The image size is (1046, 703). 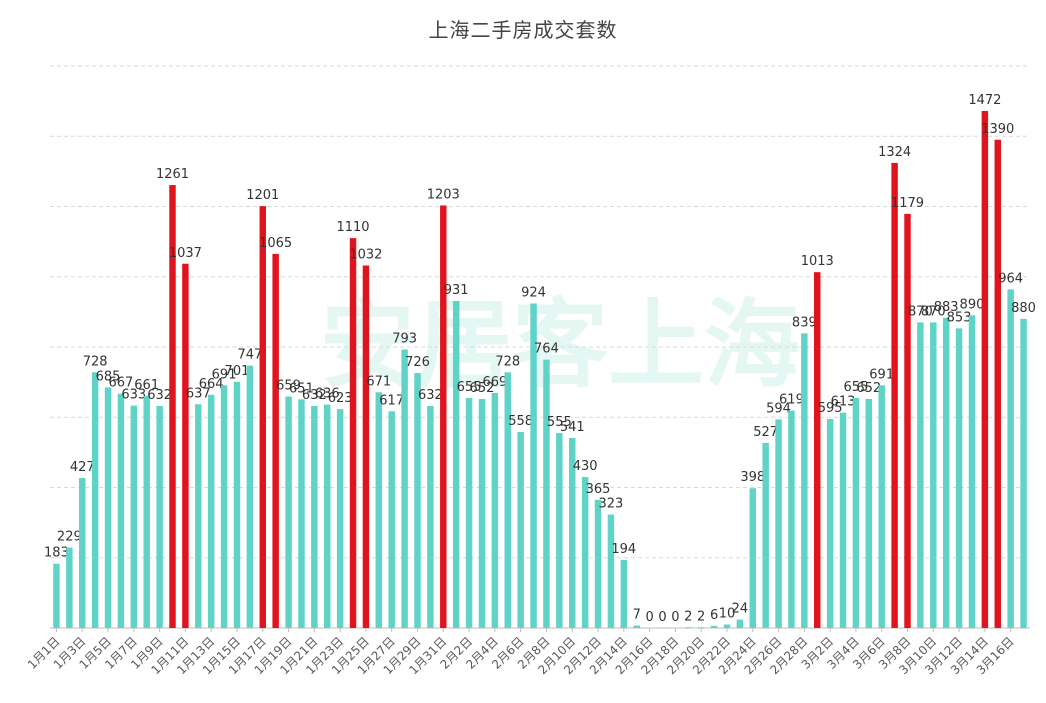 I want to click on data-label: 685, so click(x=108, y=376).